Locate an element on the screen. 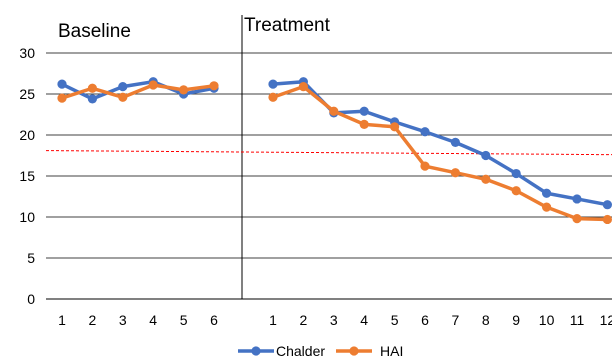 This screenshot has width=612, height=361. legend-label-chalder: Chalder is located at coordinates (300, 351).